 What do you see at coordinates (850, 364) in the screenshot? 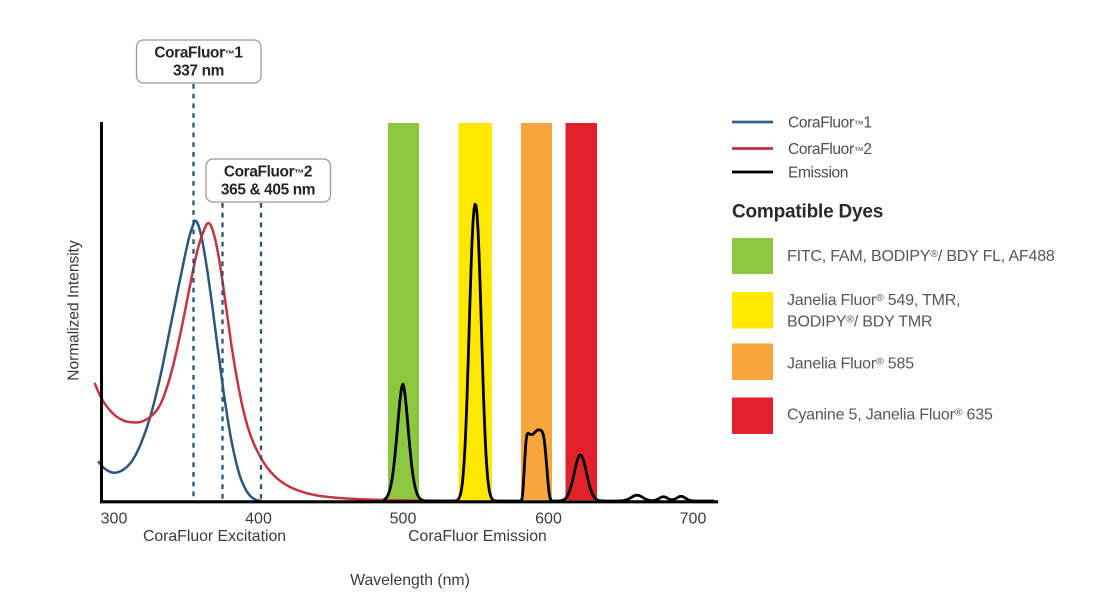
I see `svg-text: Janelia Fluor® 585` at bounding box center [850, 364].